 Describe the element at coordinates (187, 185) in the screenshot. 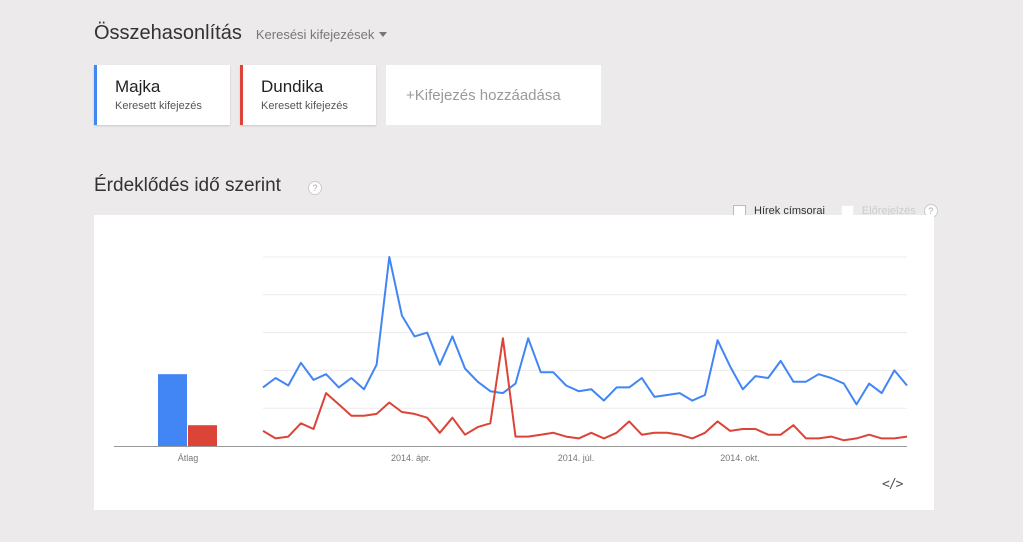

I see `section-title: Érdeklődés idő szerint` at that location.